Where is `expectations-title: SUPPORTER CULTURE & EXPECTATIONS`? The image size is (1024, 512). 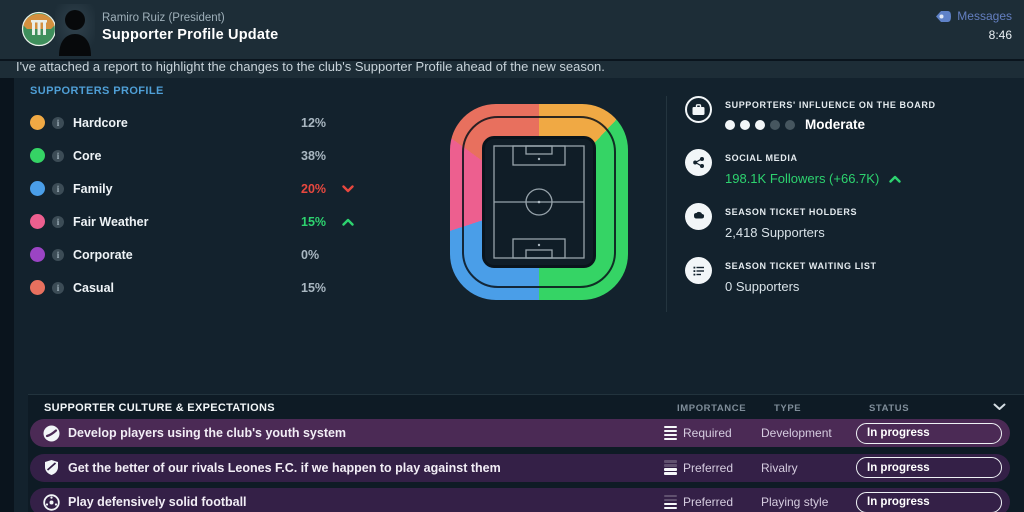
expectations-title: SUPPORTER CULTURE & EXPECTATIONS is located at coordinates (159, 408).